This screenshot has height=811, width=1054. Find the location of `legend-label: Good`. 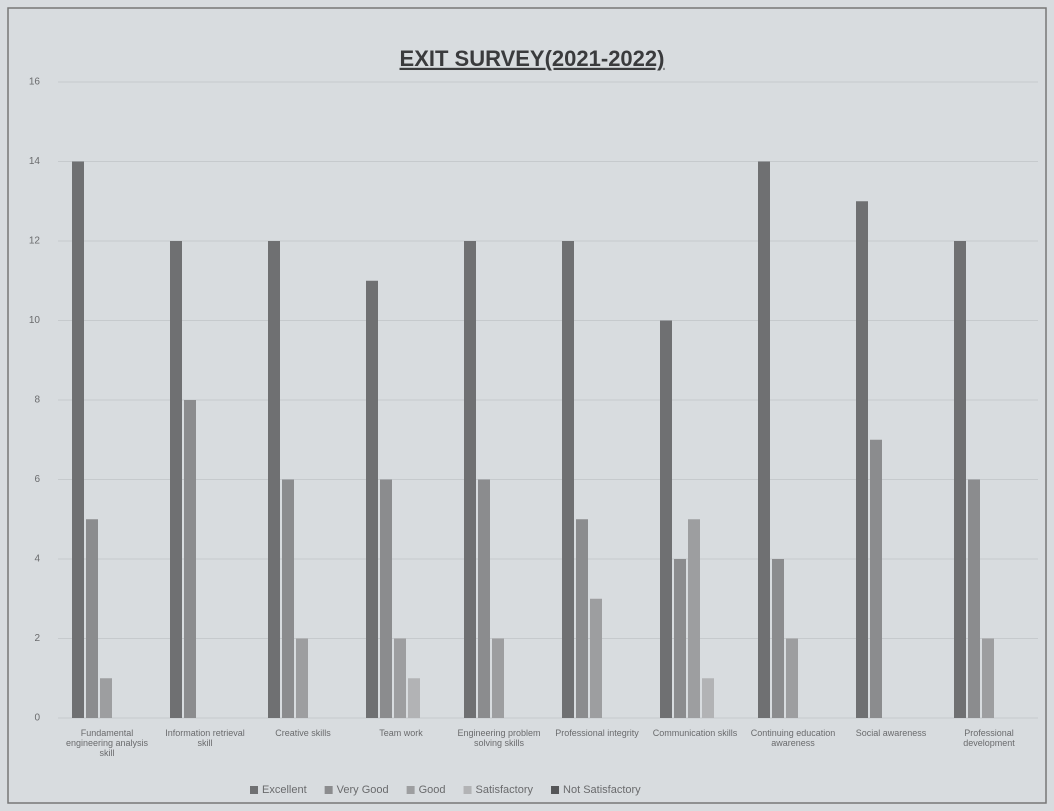

legend-label: Good is located at coordinates (432, 790).